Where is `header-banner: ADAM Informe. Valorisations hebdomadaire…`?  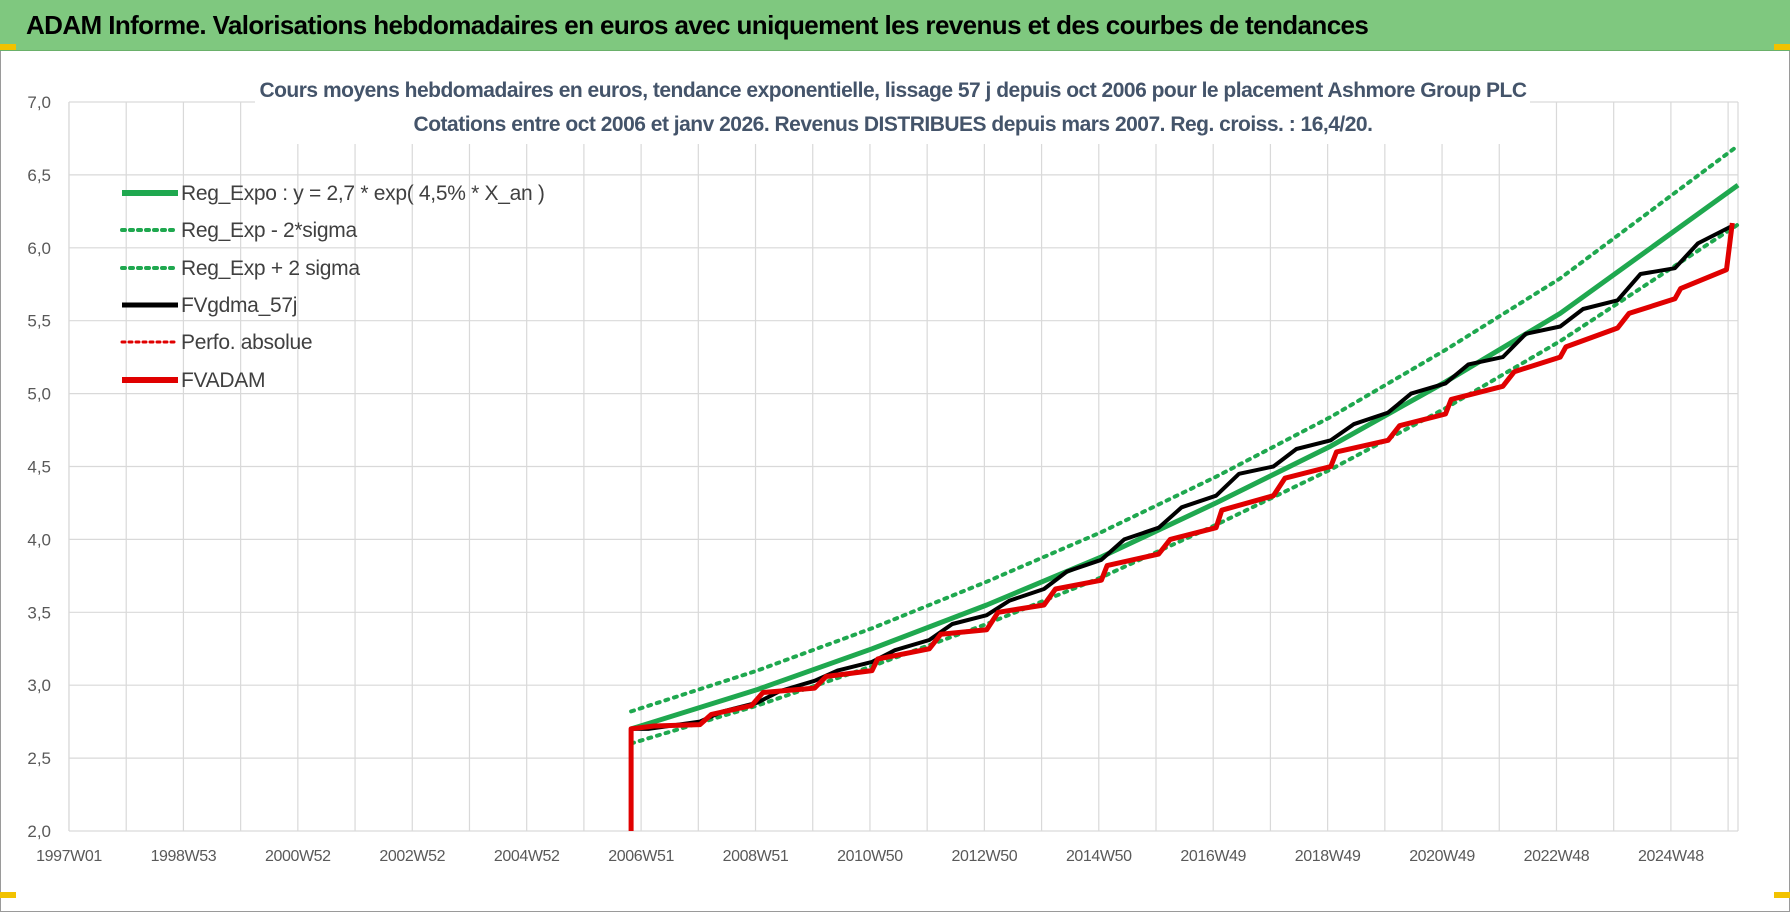
header-banner: ADAM Informe. Valorisations hebdomadaire… is located at coordinates (895, 25).